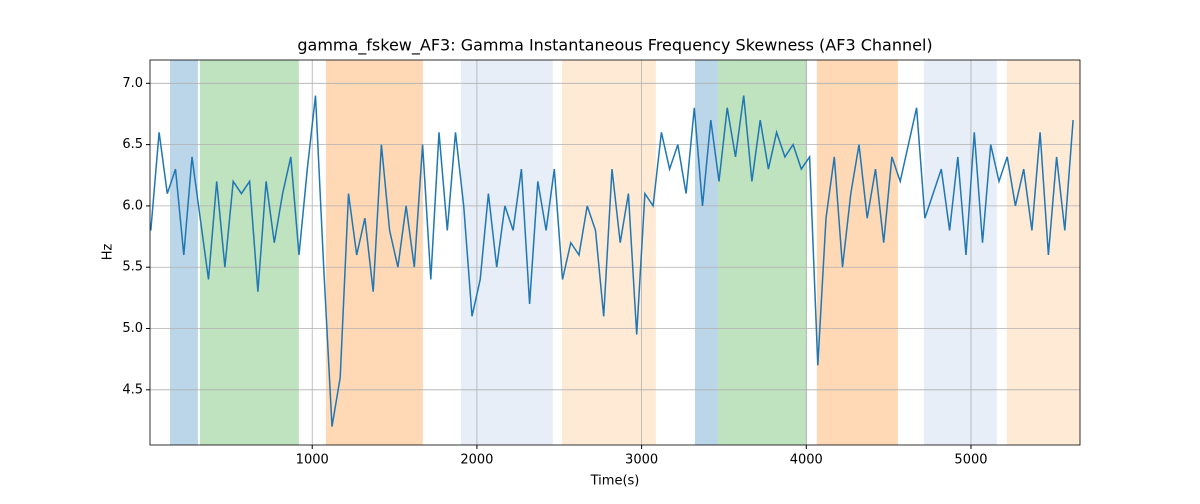 The width and height of the screenshot is (1200, 504). I want to click on y-axis-label: Hz, so click(108, 252).